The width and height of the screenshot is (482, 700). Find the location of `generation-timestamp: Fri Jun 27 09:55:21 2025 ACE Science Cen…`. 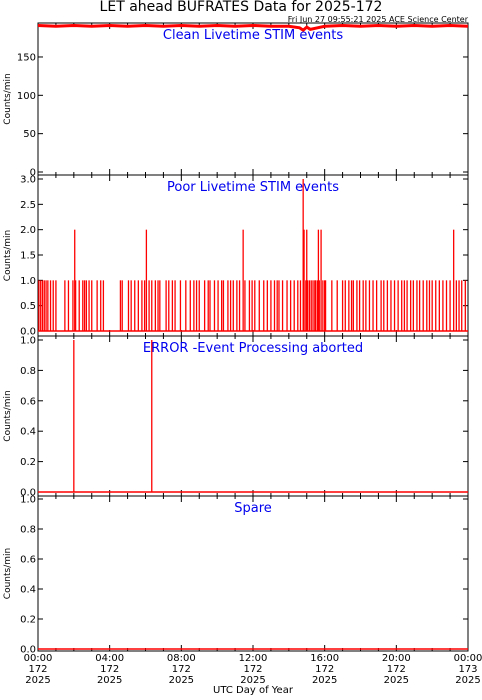

generation-timestamp: Fri Jun 27 09:55:21 2025 ACE Science Cen… is located at coordinates (378, 19).